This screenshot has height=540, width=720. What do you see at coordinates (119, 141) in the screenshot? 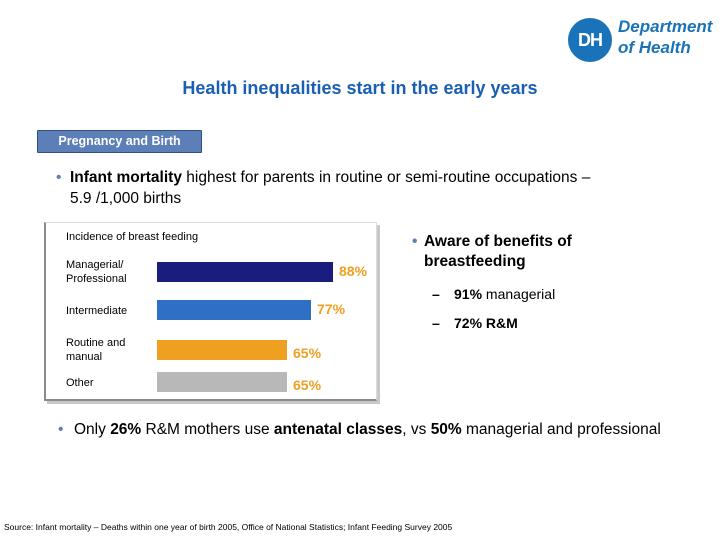
I see `section-tag: Pregnancy and Birth` at bounding box center [119, 141].